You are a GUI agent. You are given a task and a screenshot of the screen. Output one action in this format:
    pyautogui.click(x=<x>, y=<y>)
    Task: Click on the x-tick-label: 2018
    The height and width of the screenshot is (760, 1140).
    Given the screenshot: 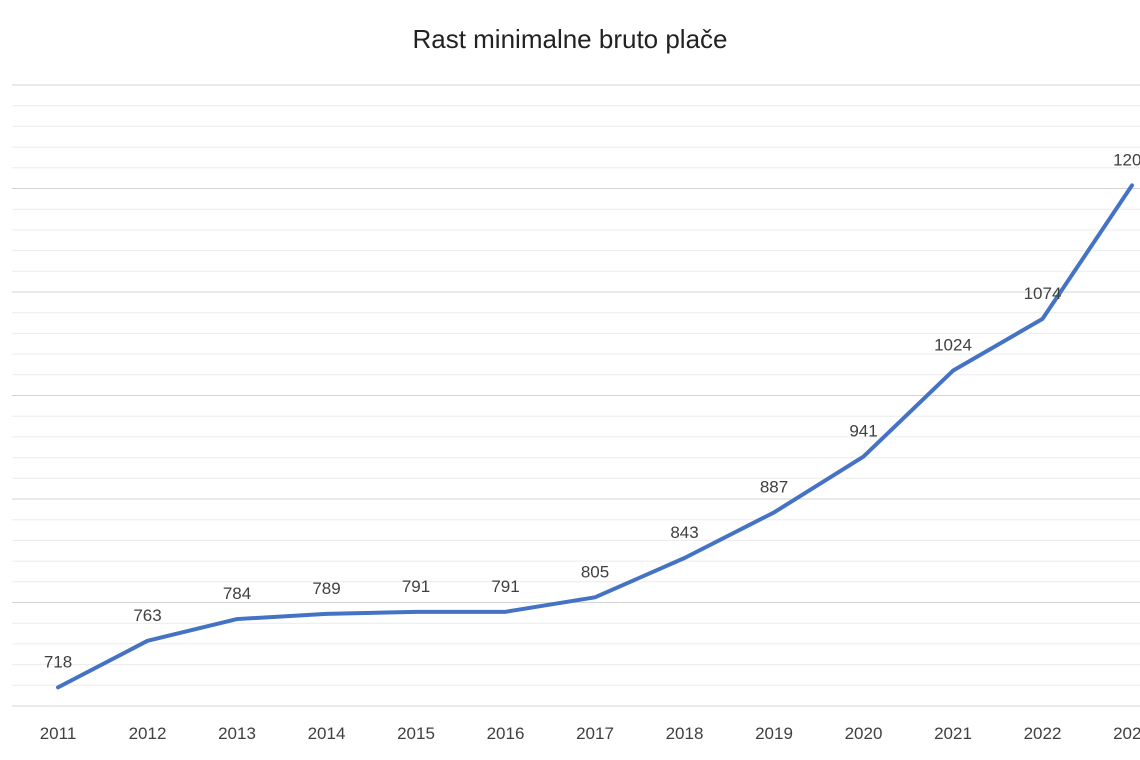 What is the action you would take?
    pyautogui.click(x=685, y=733)
    